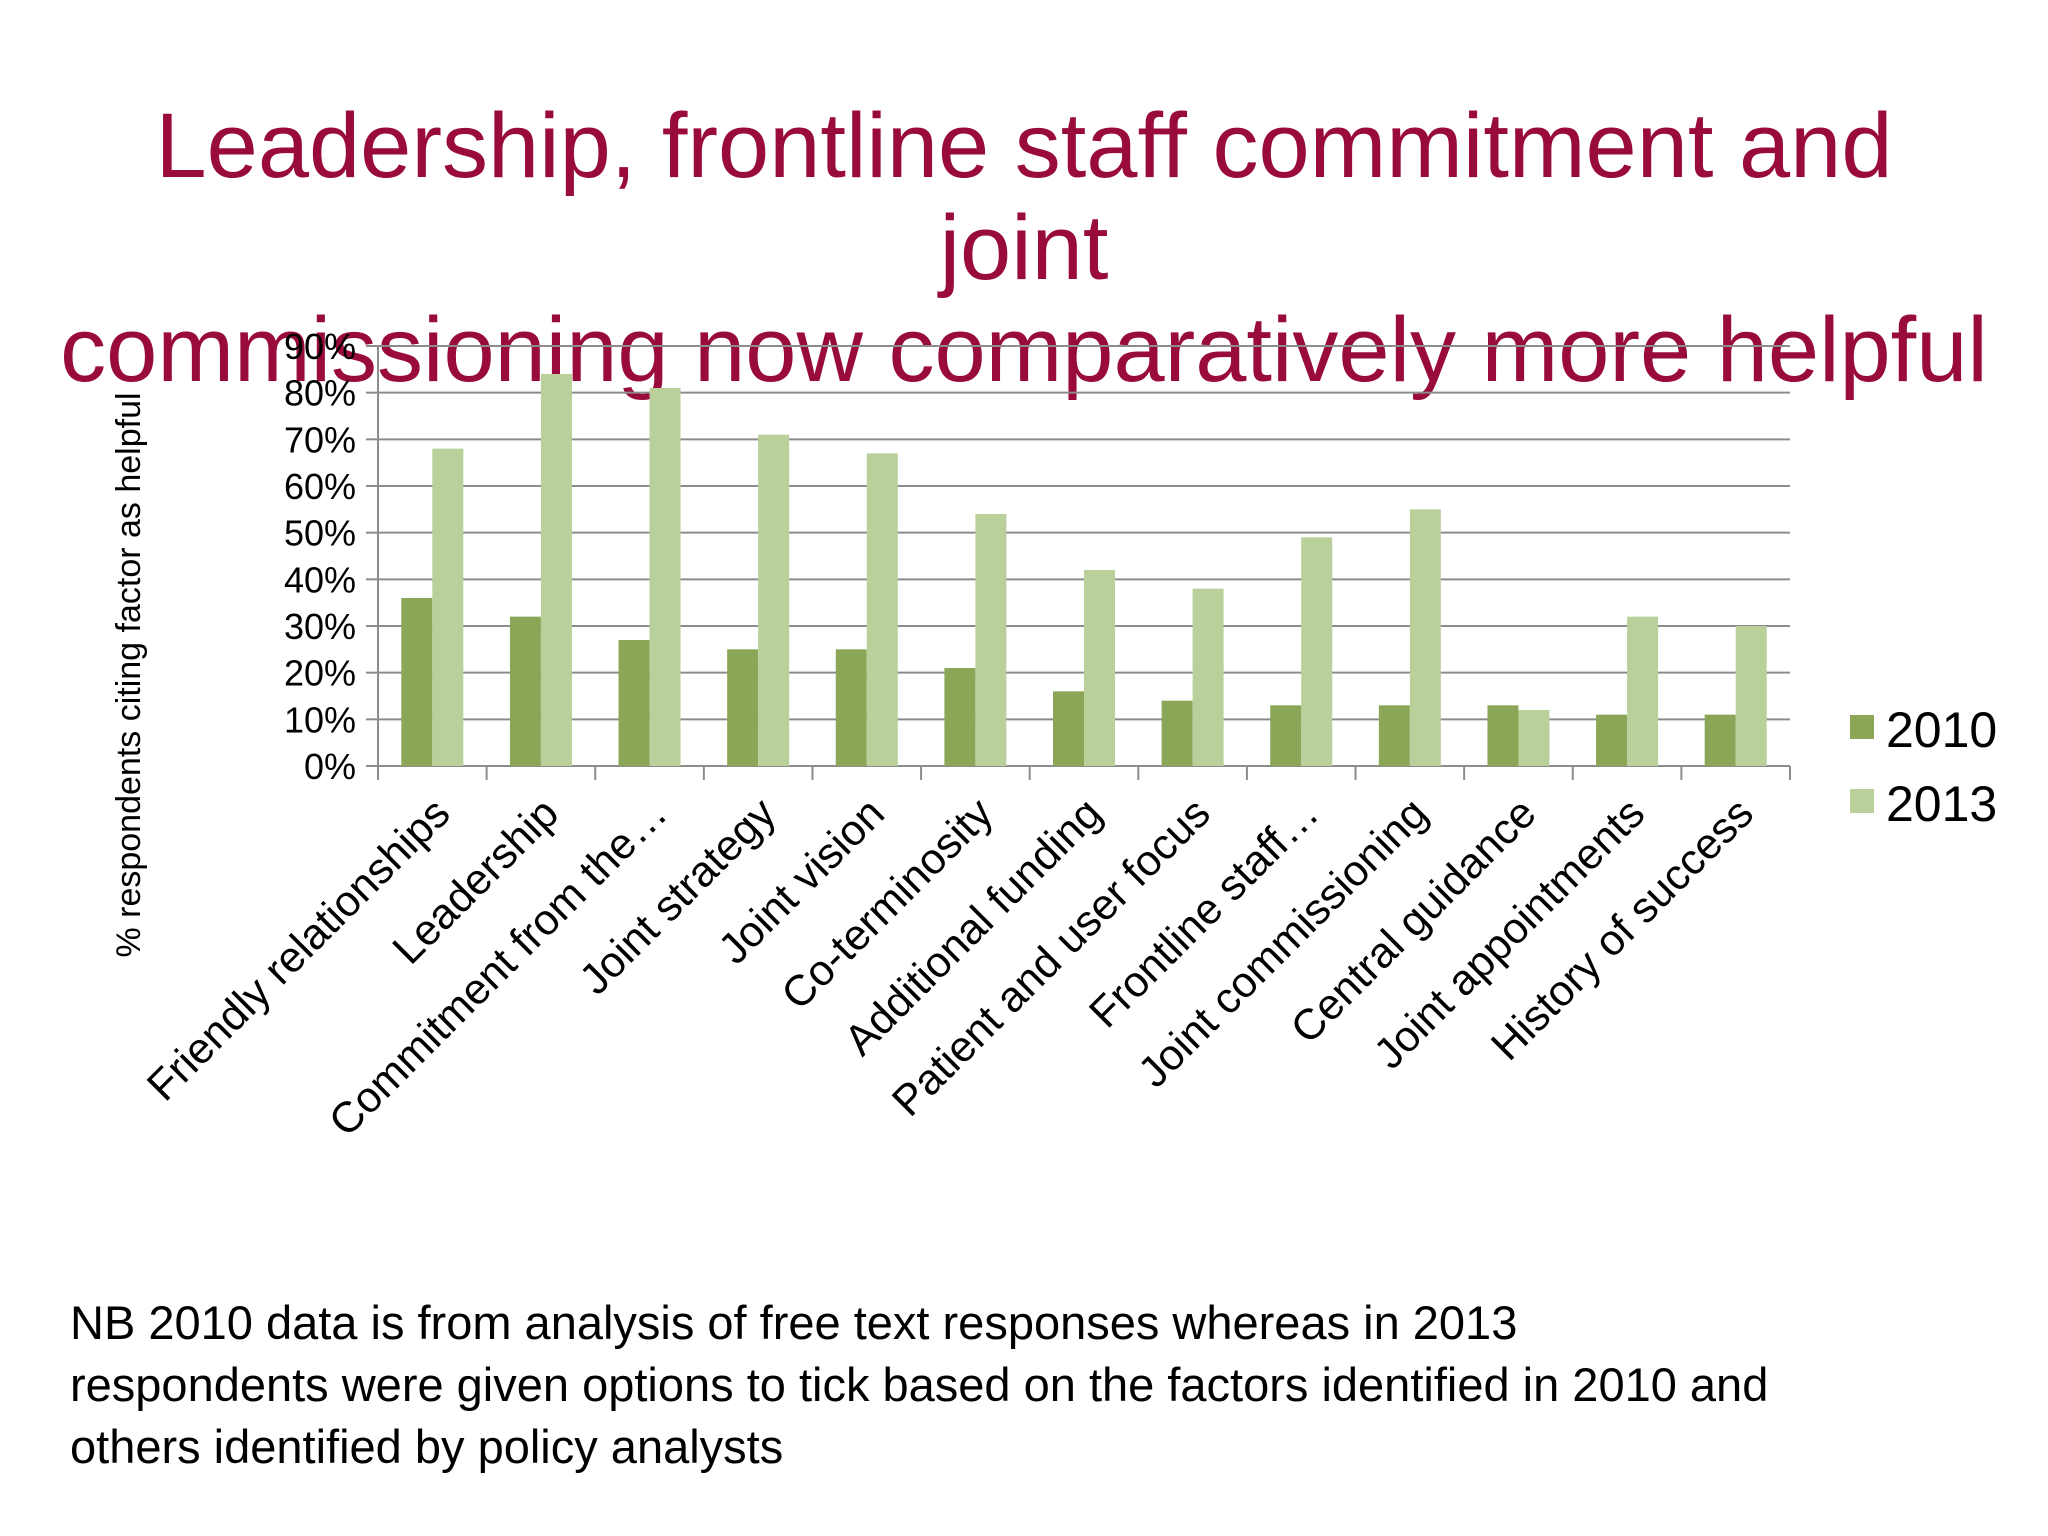  Describe the element at coordinates (320, 579) in the screenshot. I see `y-tick-label: 40%` at that location.